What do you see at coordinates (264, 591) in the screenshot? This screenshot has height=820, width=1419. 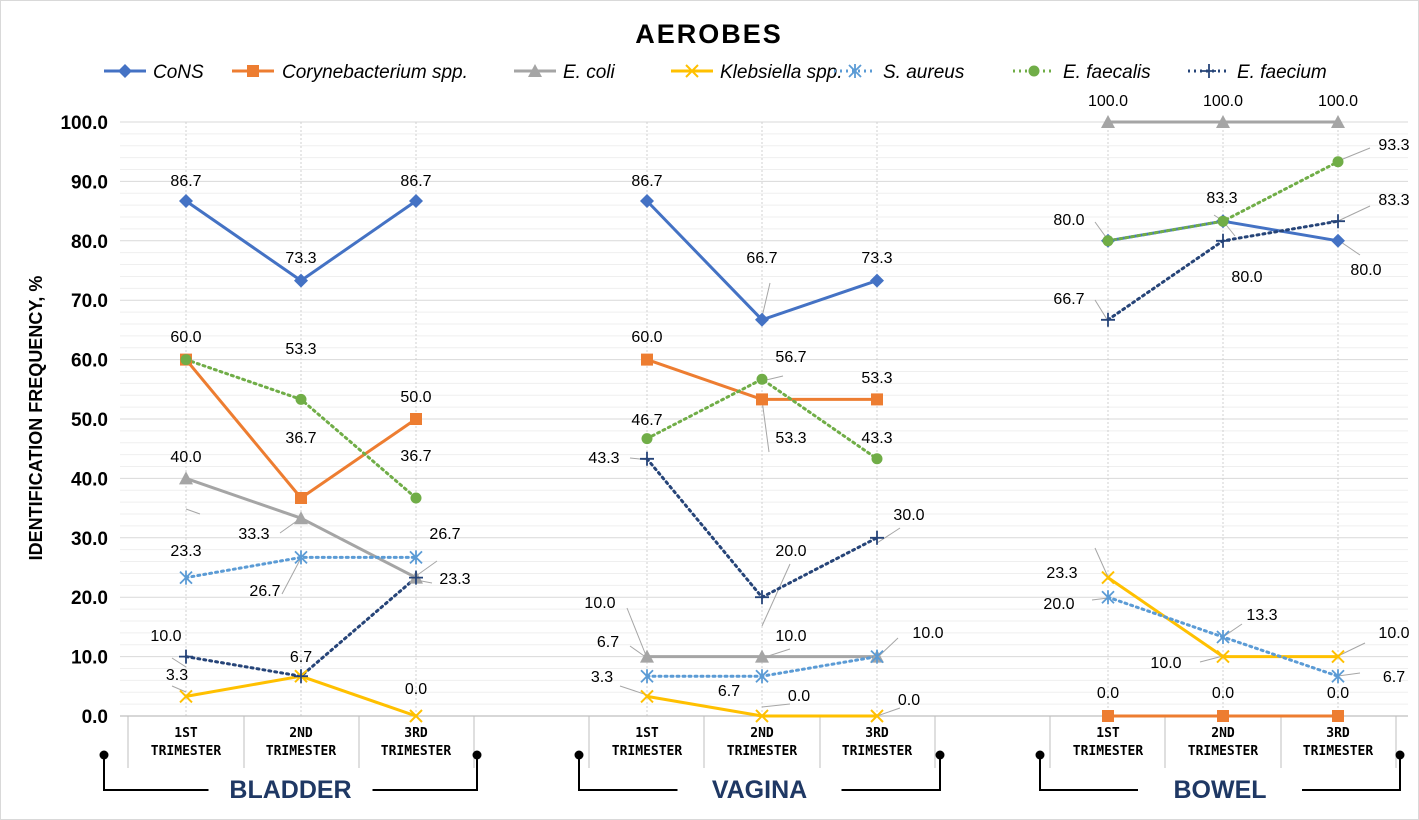 I see `data-label: 26.7` at bounding box center [264, 591].